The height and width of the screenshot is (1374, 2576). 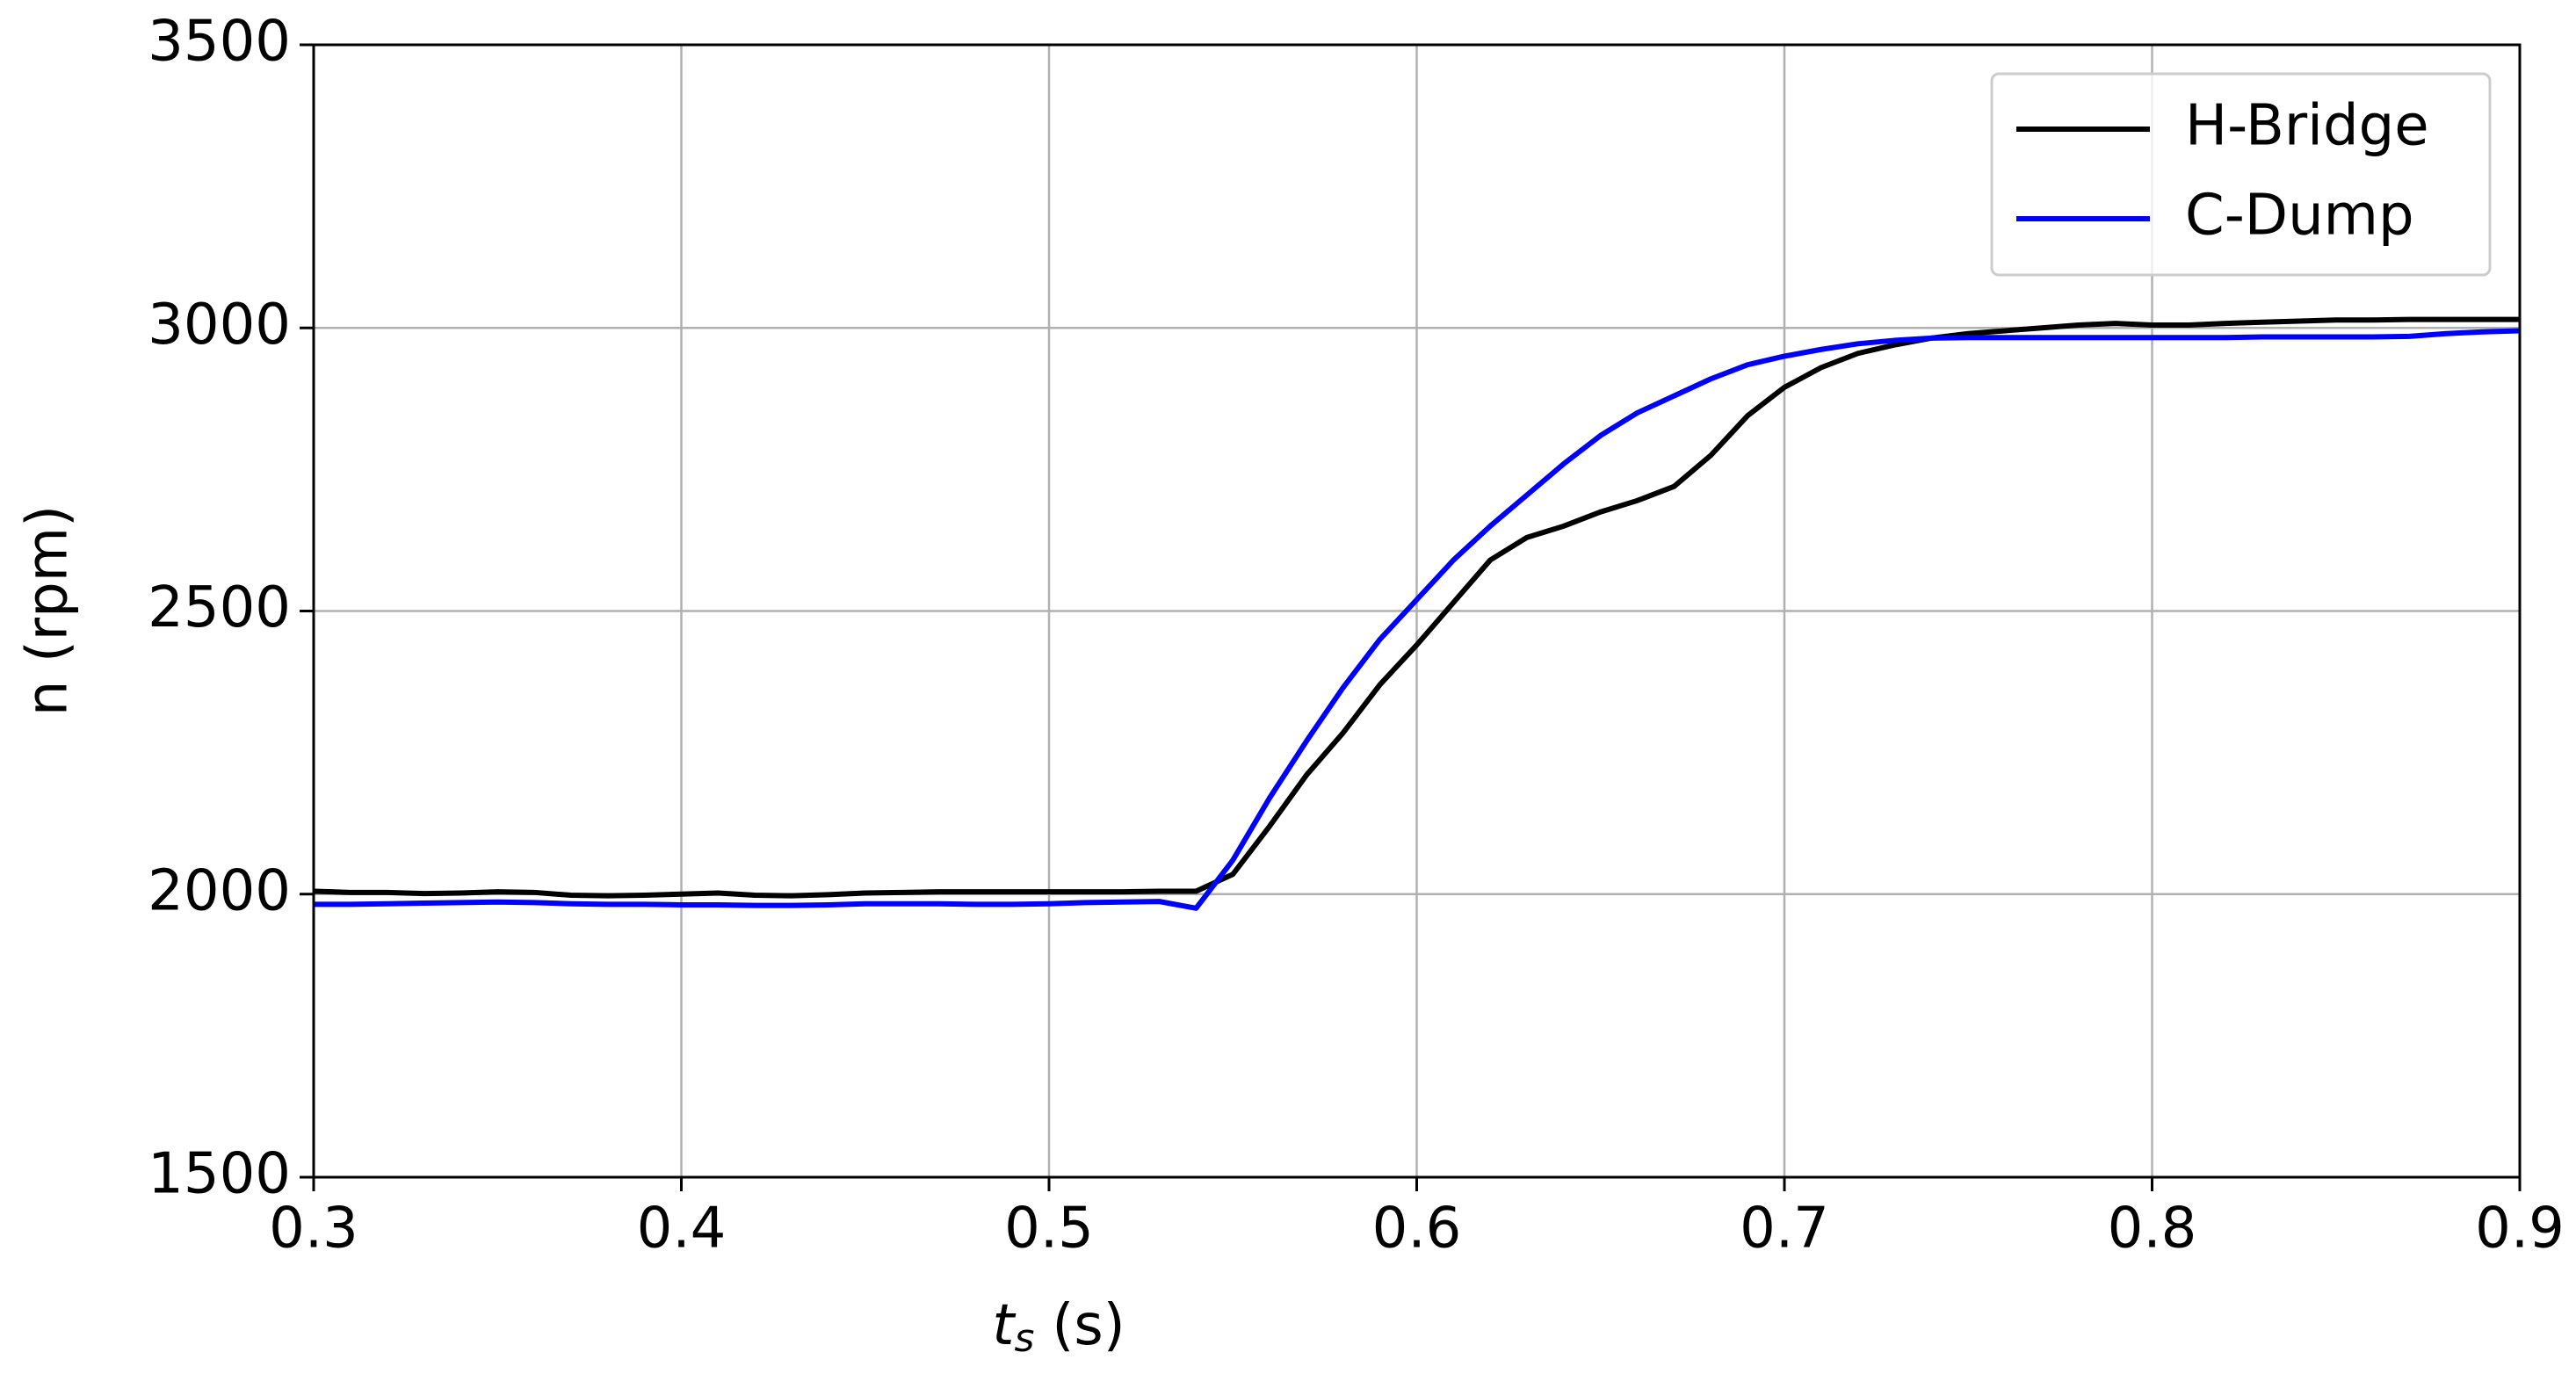 What do you see at coordinates (219, 890) in the screenshot?
I see `y-tick-label: 2000` at bounding box center [219, 890].